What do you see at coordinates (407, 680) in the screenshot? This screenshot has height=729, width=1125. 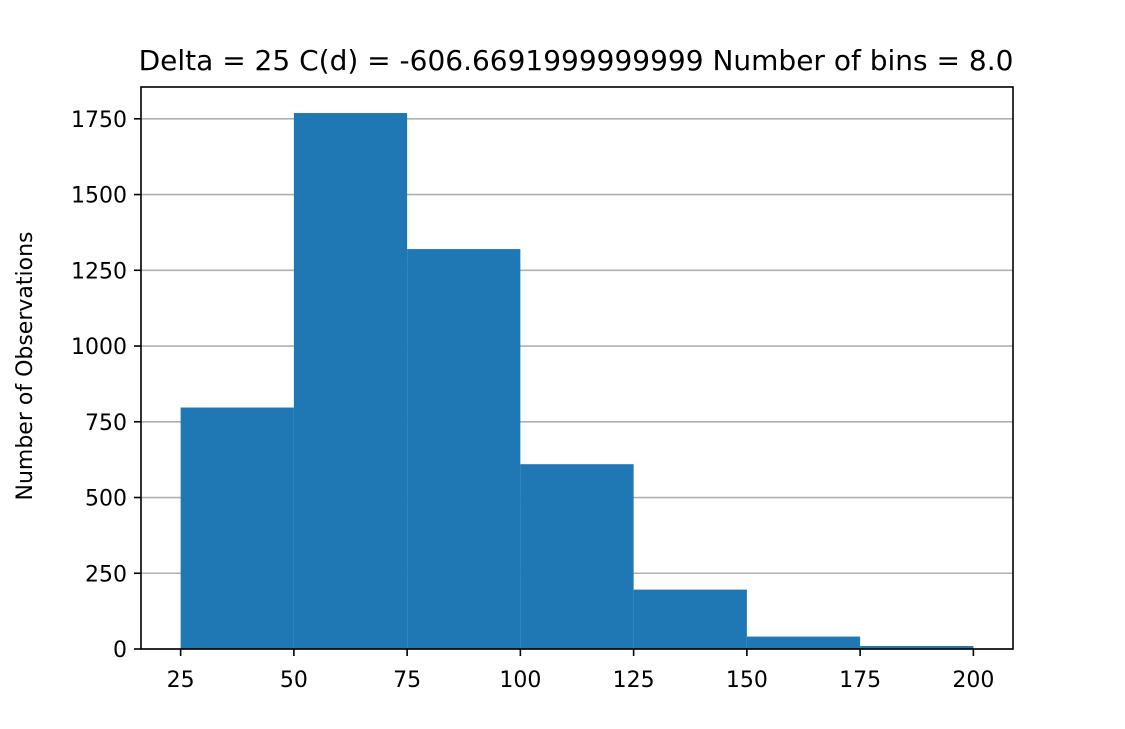 I see `x-tick-label-75: 75` at bounding box center [407, 680].